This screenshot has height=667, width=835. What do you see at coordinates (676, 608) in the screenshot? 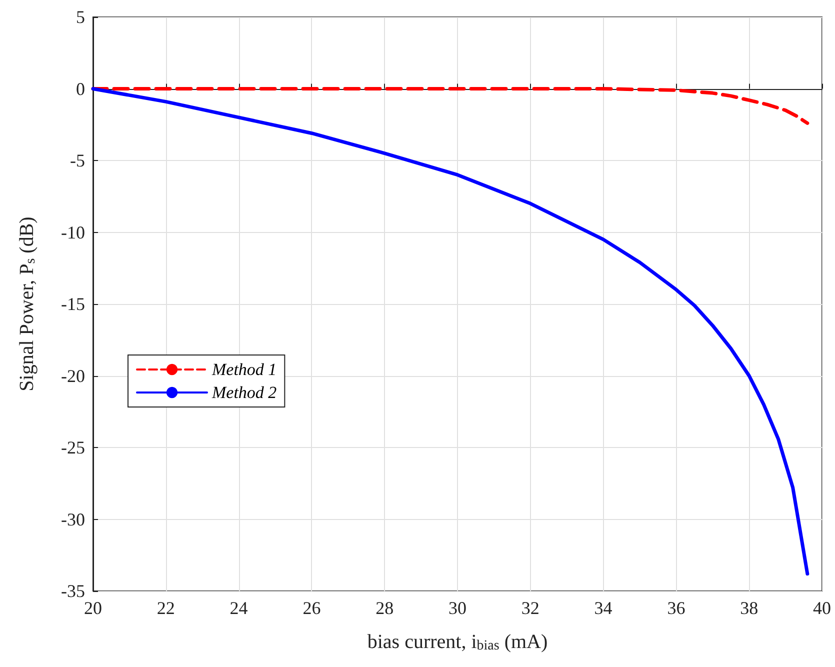
I see `x-tick-label: 36` at bounding box center [676, 608].